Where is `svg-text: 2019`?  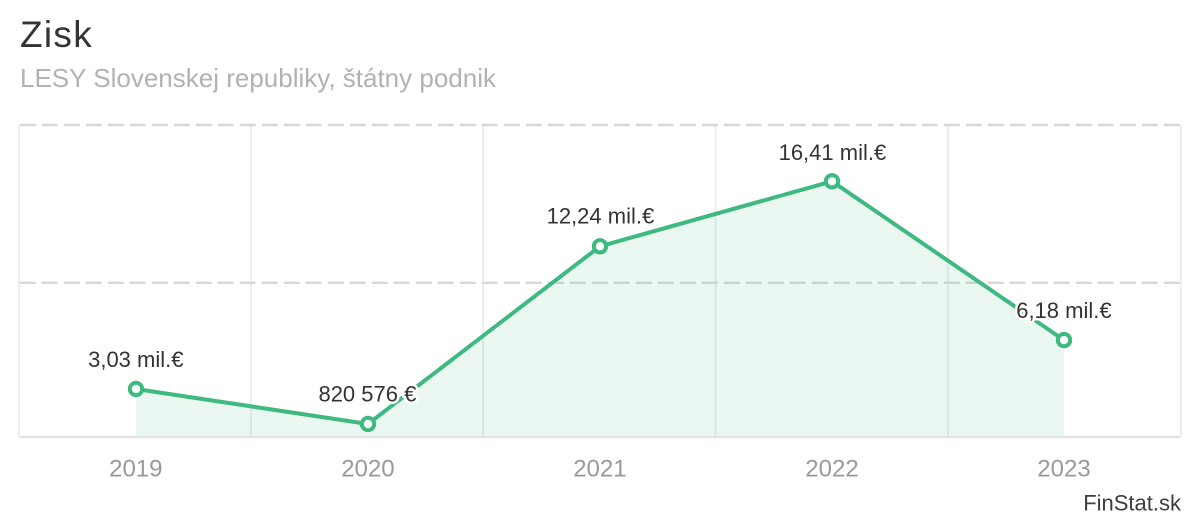 svg-text: 2019 is located at coordinates (135, 468).